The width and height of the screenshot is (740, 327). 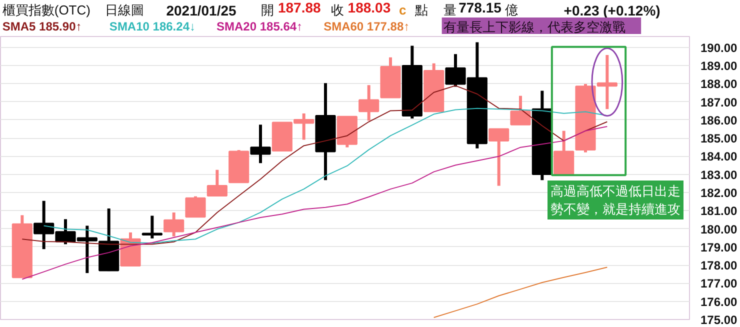 What do you see at coordinates (46, 10) in the screenshot?
I see `chart-title: 櫃買指數(OTC)` at bounding box center [46, 10].